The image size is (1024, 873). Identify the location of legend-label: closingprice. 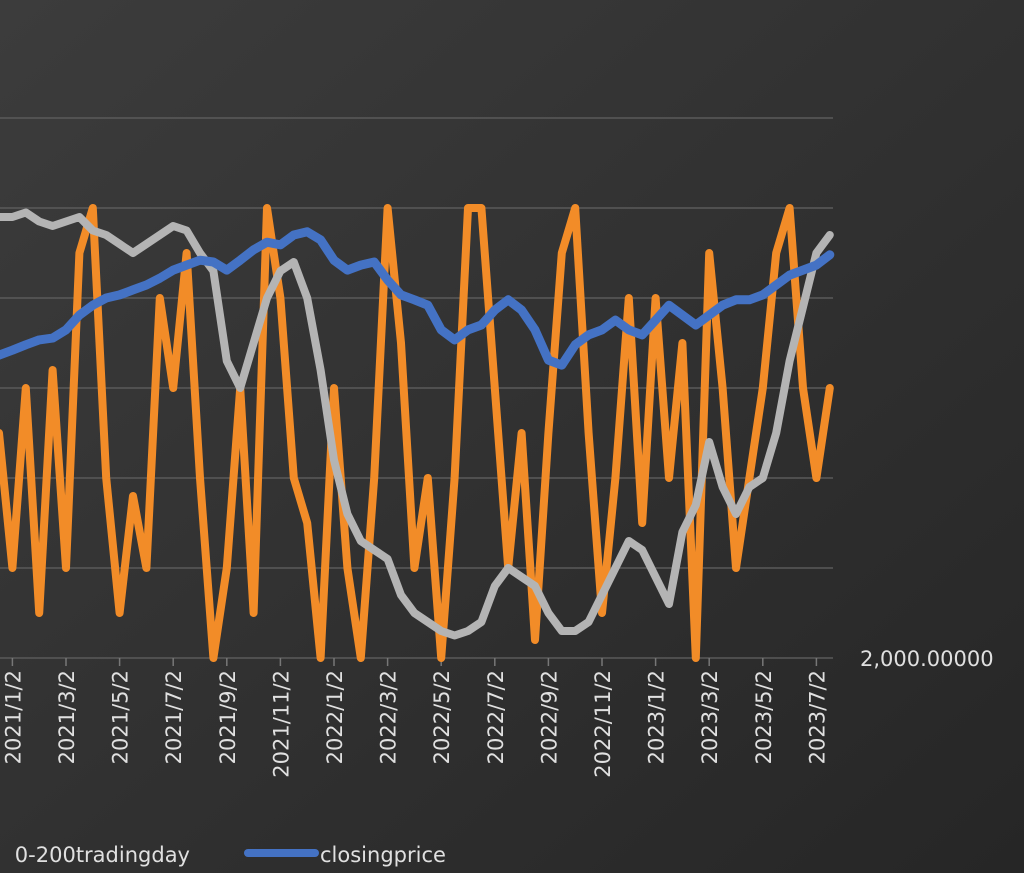
(383, 855).